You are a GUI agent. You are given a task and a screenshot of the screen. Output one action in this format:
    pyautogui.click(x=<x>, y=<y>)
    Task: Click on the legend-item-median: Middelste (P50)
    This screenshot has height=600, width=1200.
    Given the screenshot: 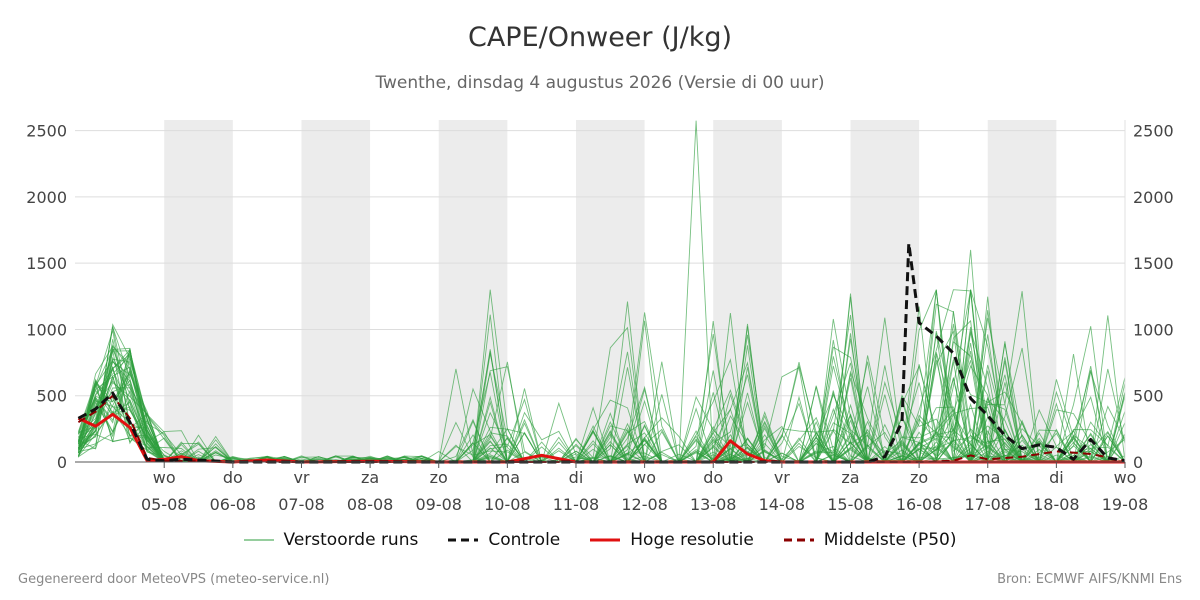 What is the action you would take?
    pyautogui.click(x=870, y=540)
    